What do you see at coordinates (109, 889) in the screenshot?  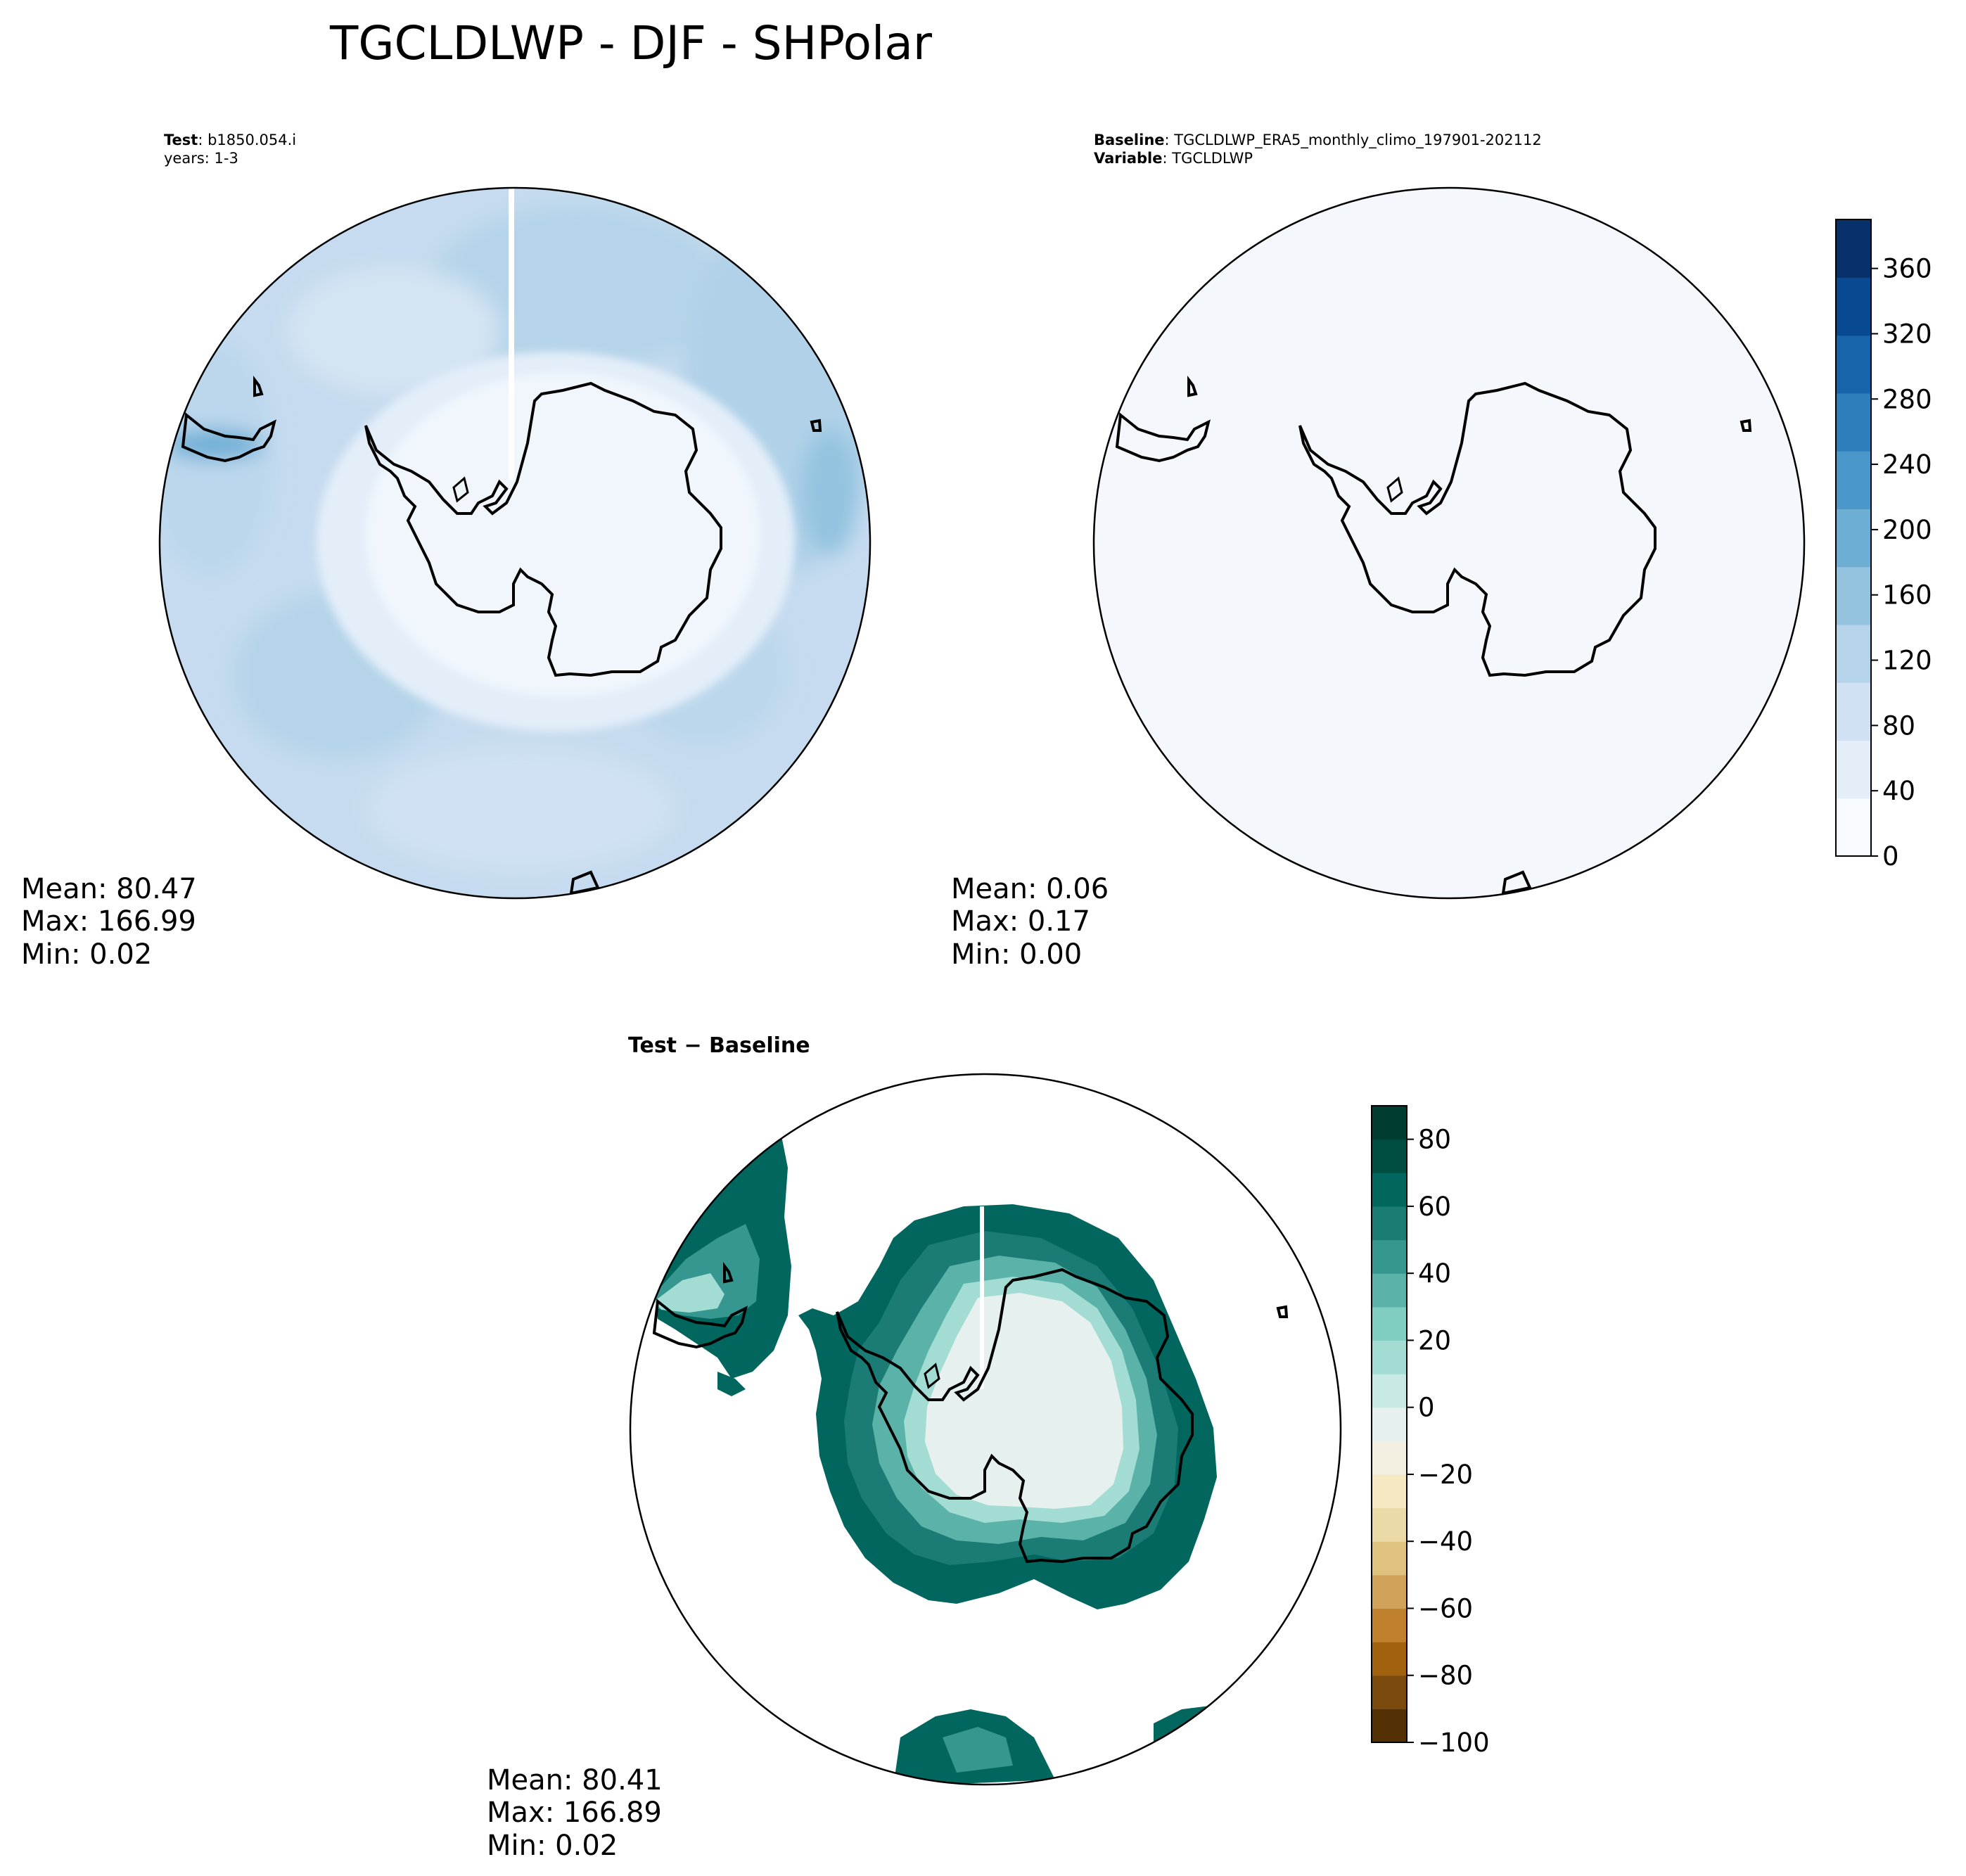 I see `test-stat-mean: Mean: 80.47` at bounding box center [109, 889].